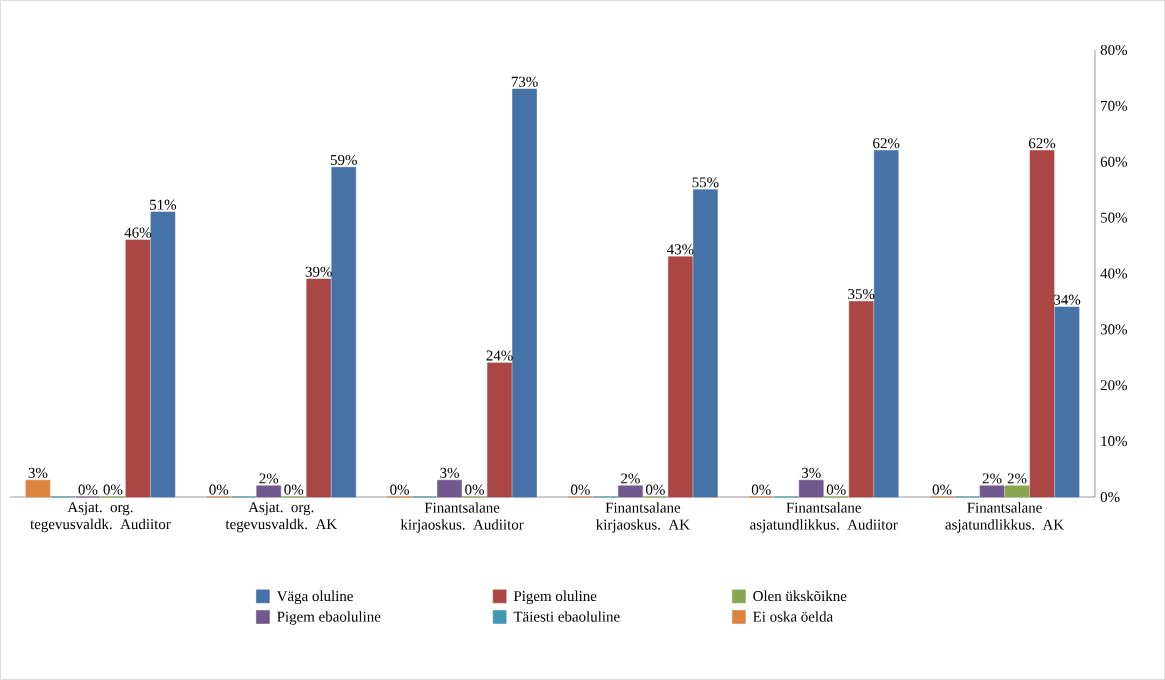 The image size is (1165, 680). What do you see at coordinates (1114, 441) in the screenshot?
I see `y-tick-label: 10%` at bounding box center [1114, 441].